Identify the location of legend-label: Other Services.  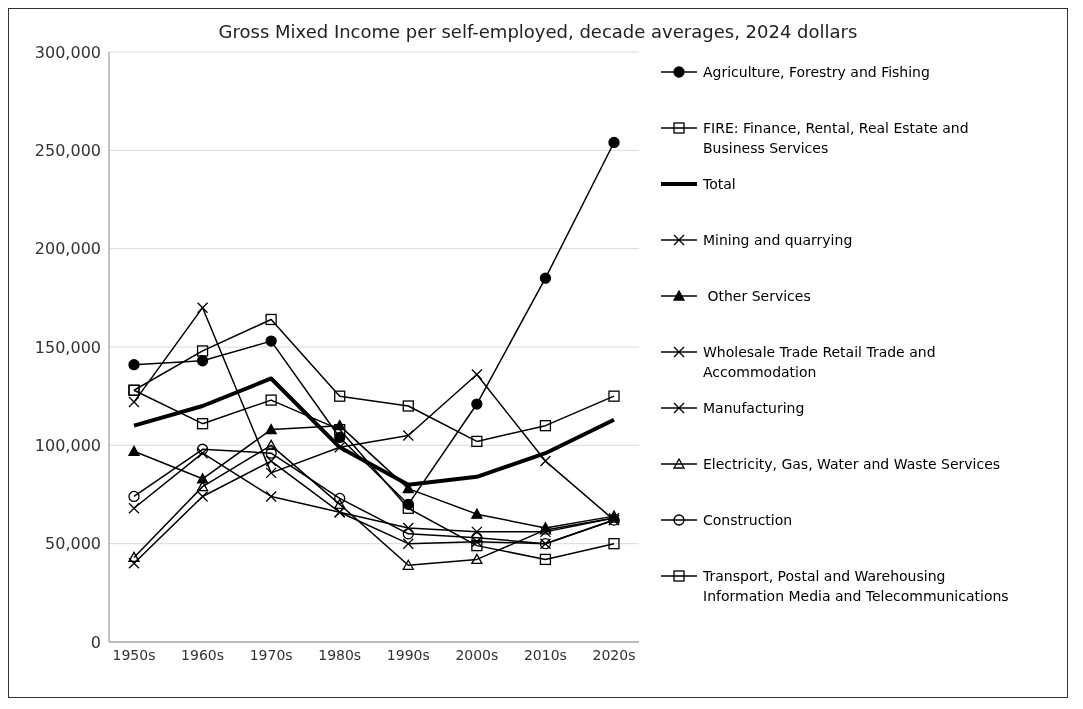
(758, 296).